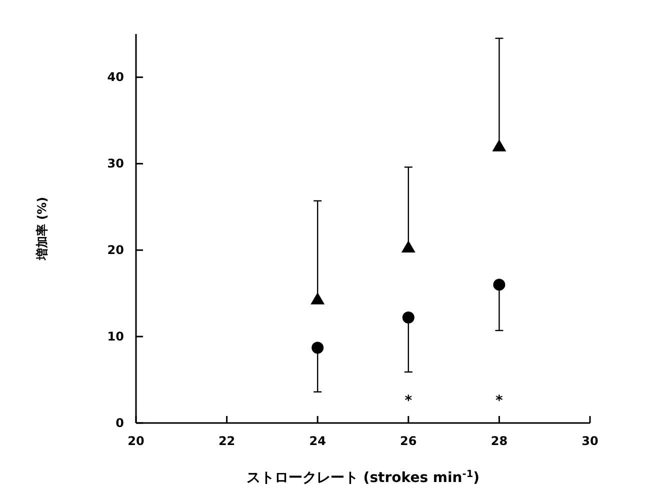  Describe the element at coordinates (499, 441) in the screenshot. I see `x-tick-label: 28` at that location.